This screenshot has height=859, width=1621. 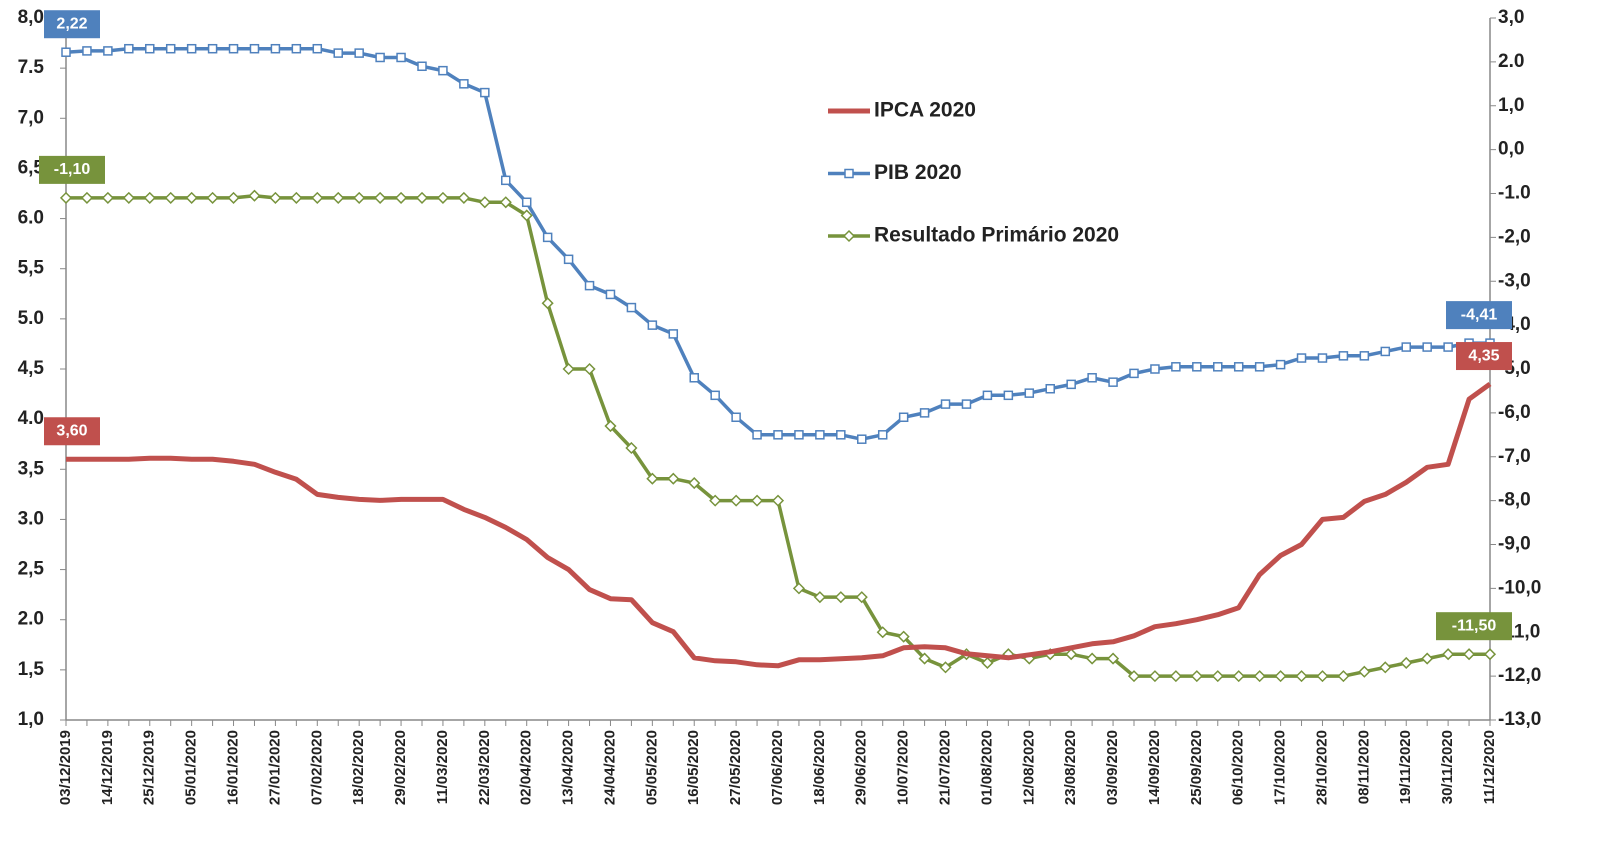 I want to click on y2-tick-label: 1,0, so click(x=1511, y=105).